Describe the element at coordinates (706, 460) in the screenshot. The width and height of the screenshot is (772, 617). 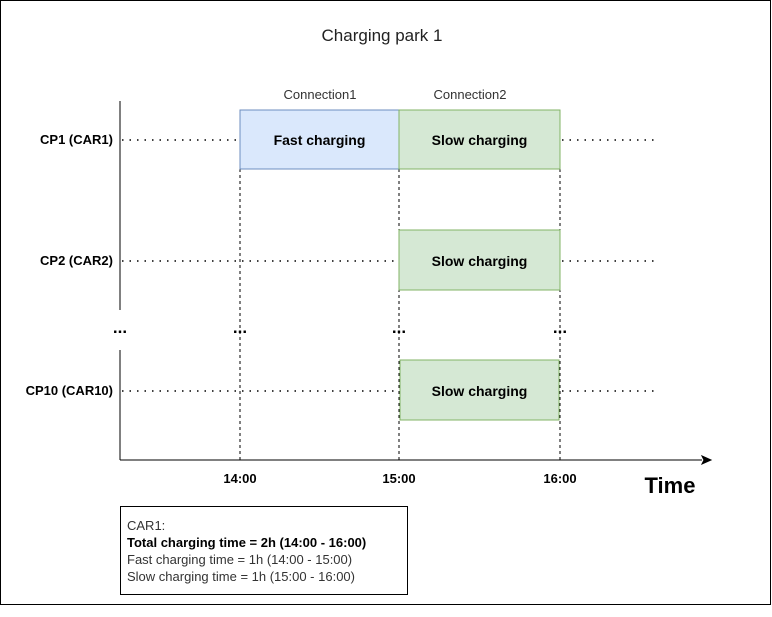
I see `x-axis-arrow-icon` at that location.